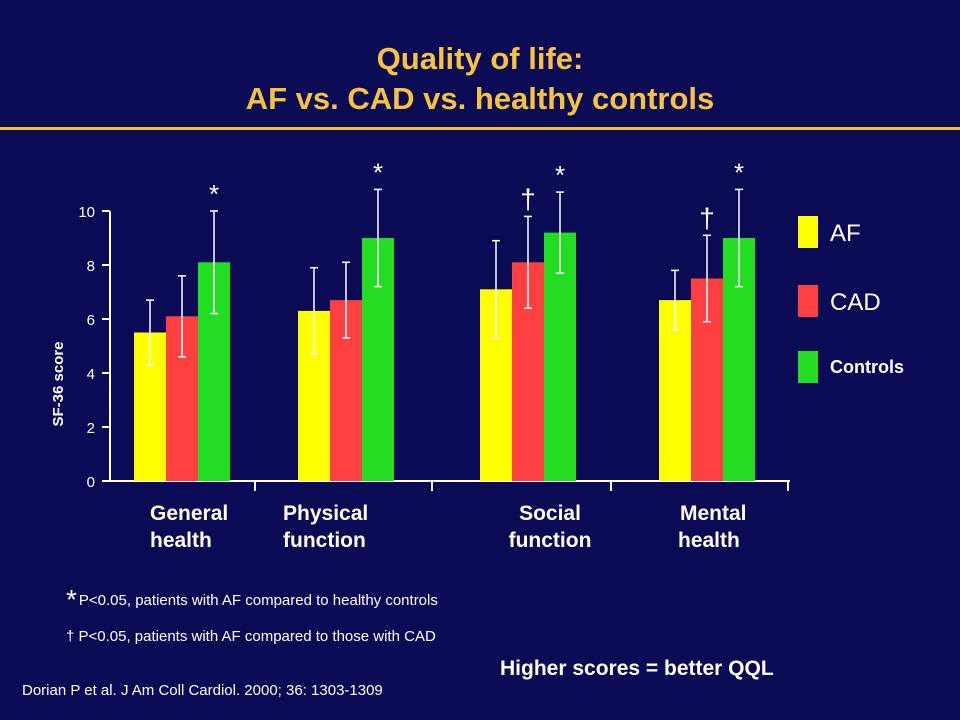 The width and height of the screenshot is (960, 720). What do you see at coordinates (480, 128) in the screenshot?
I see `title-divider` at bounding box center [480, 128].